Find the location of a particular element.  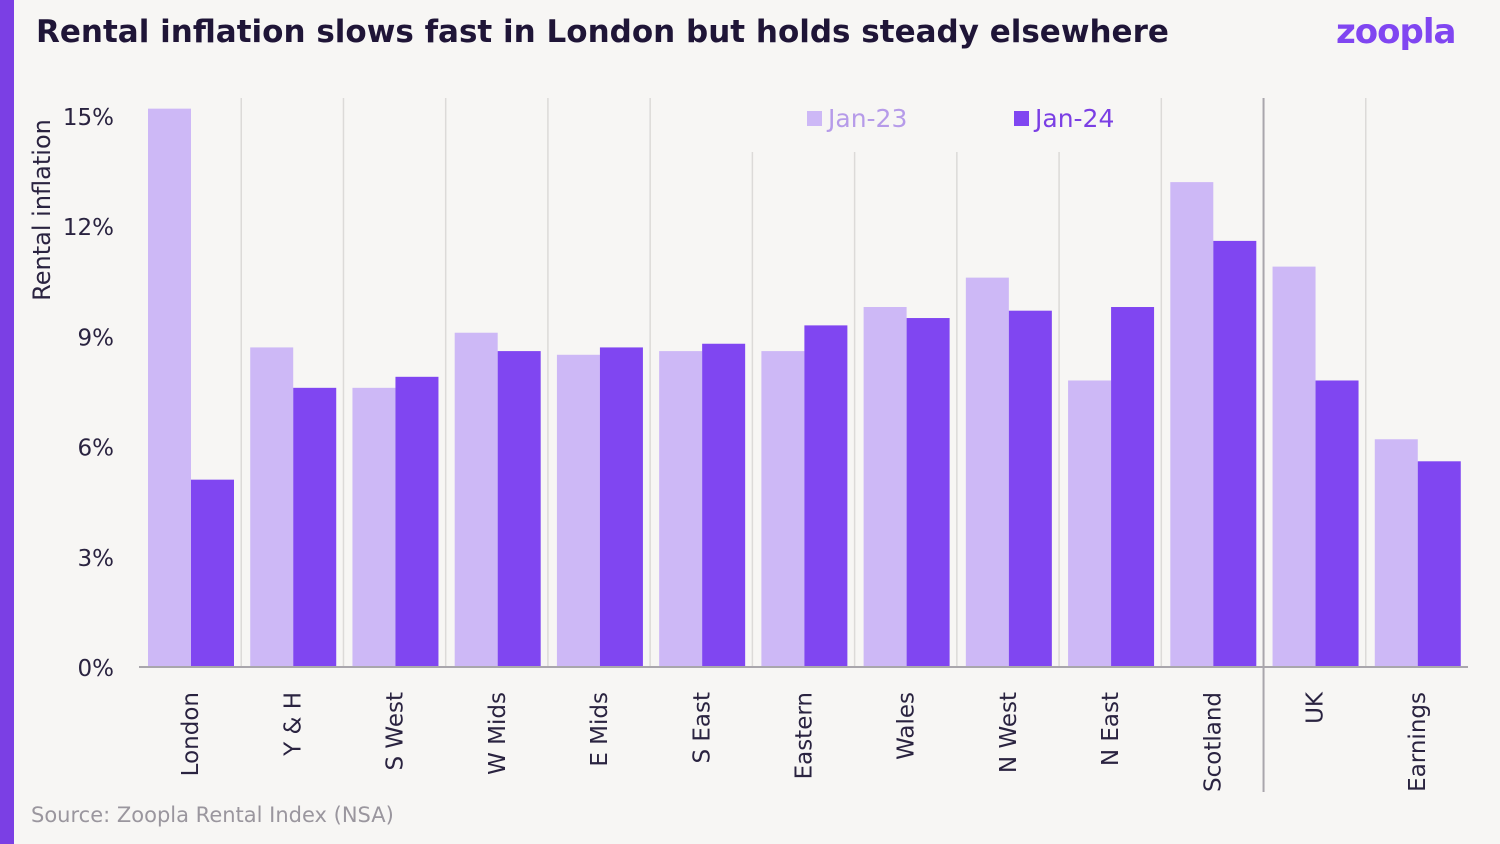

x-category-label: London is located at coordinates (191, 734).